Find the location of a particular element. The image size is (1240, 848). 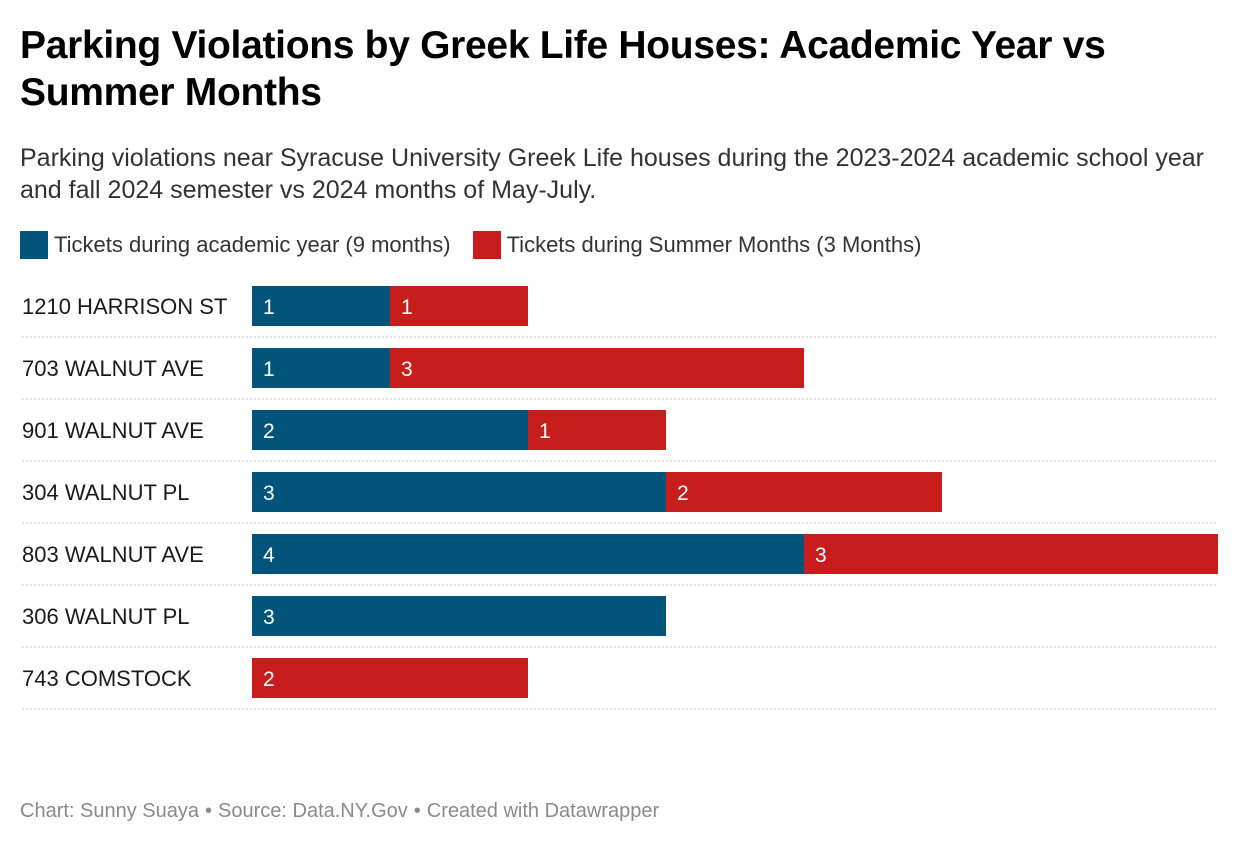

value-label-academic-803-walnut-ave: 4 is located at coordinates (269, 555).